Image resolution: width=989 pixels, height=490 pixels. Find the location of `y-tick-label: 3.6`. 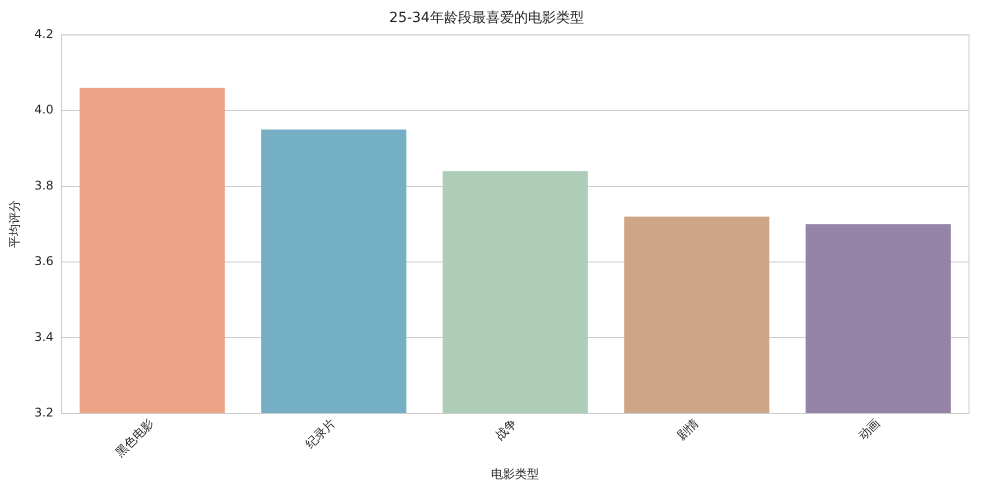

y-tick-label: 3.6 is located at coordinates (44, 261).